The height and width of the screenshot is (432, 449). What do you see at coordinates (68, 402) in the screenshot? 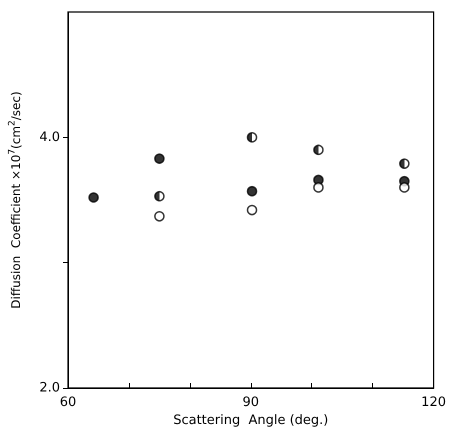
I see `x-tick-label: 60` at bounding box center [68, 402].